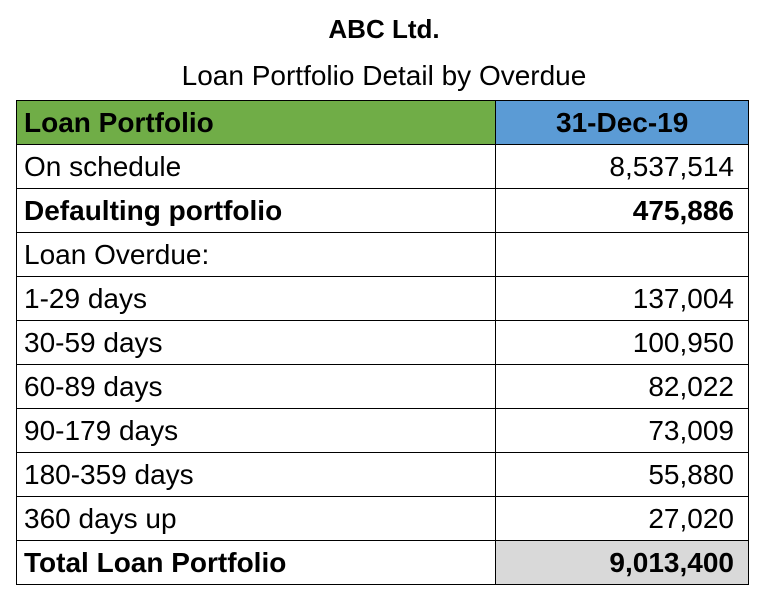 This screenshot has height=615, width=768. I want to click on row-value: 475,886, so click(622, 210).